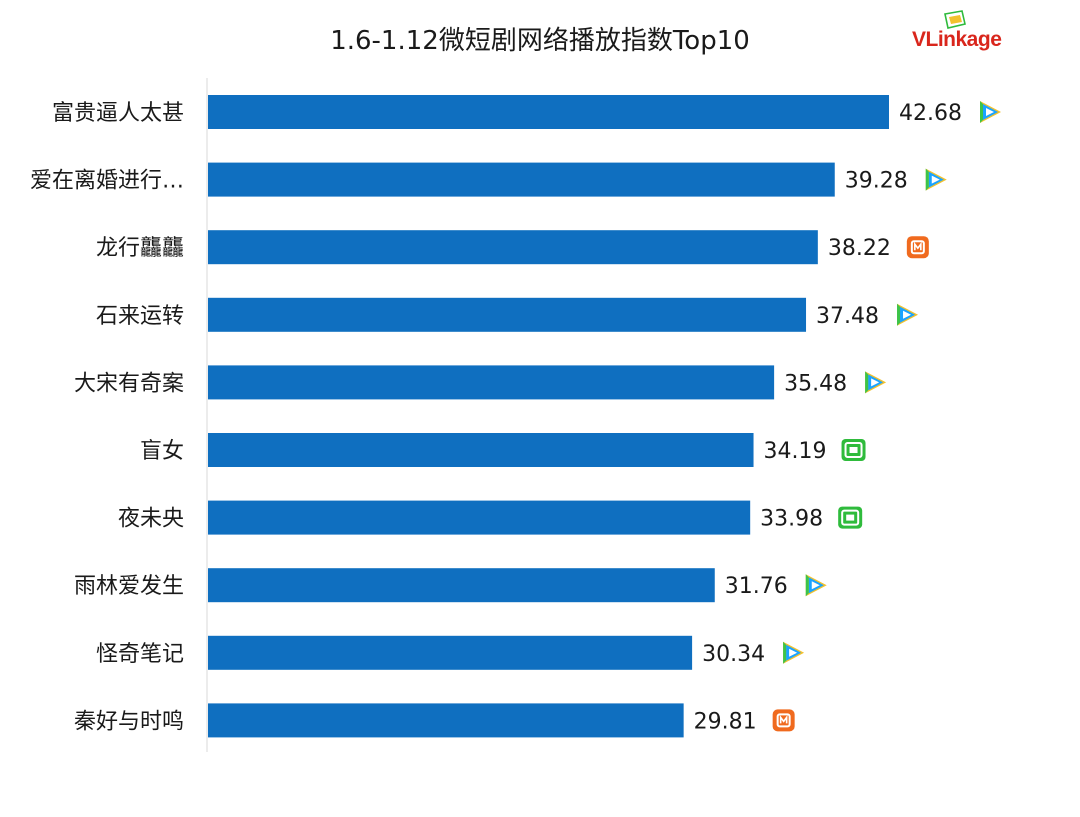 The width and height of the screenshot is (1080, 817). I want to click on value-label: 31.76, so click(756, 586).